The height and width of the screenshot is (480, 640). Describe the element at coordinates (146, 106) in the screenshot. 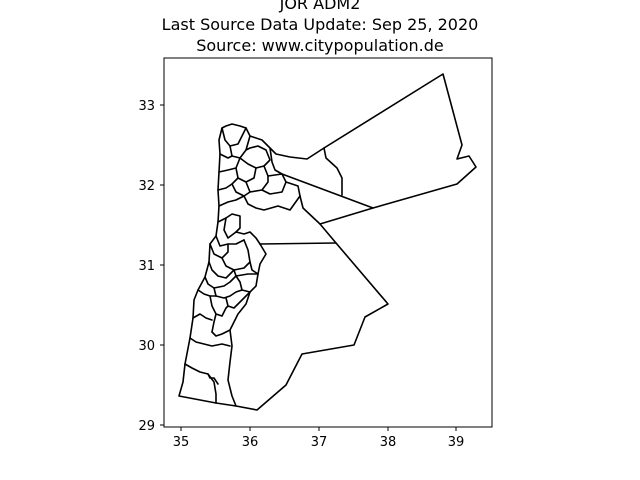

I see `y-tick-label: 33` at that location.